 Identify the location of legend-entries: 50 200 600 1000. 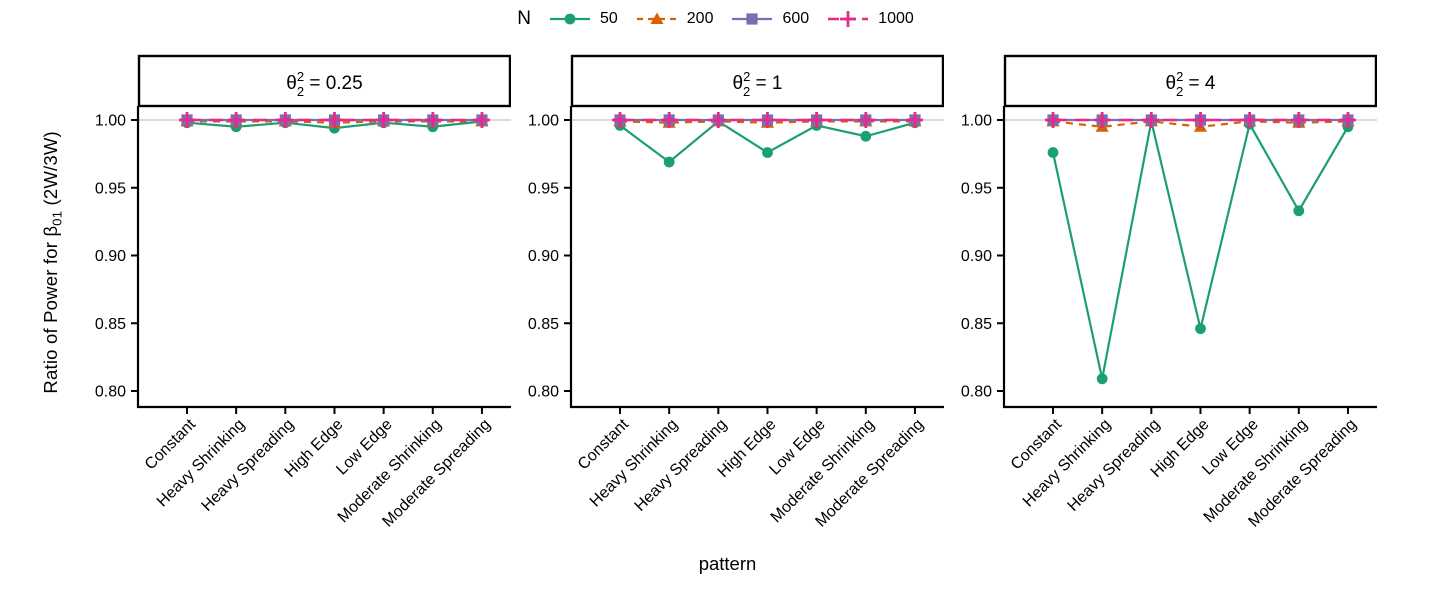
(730, 19).